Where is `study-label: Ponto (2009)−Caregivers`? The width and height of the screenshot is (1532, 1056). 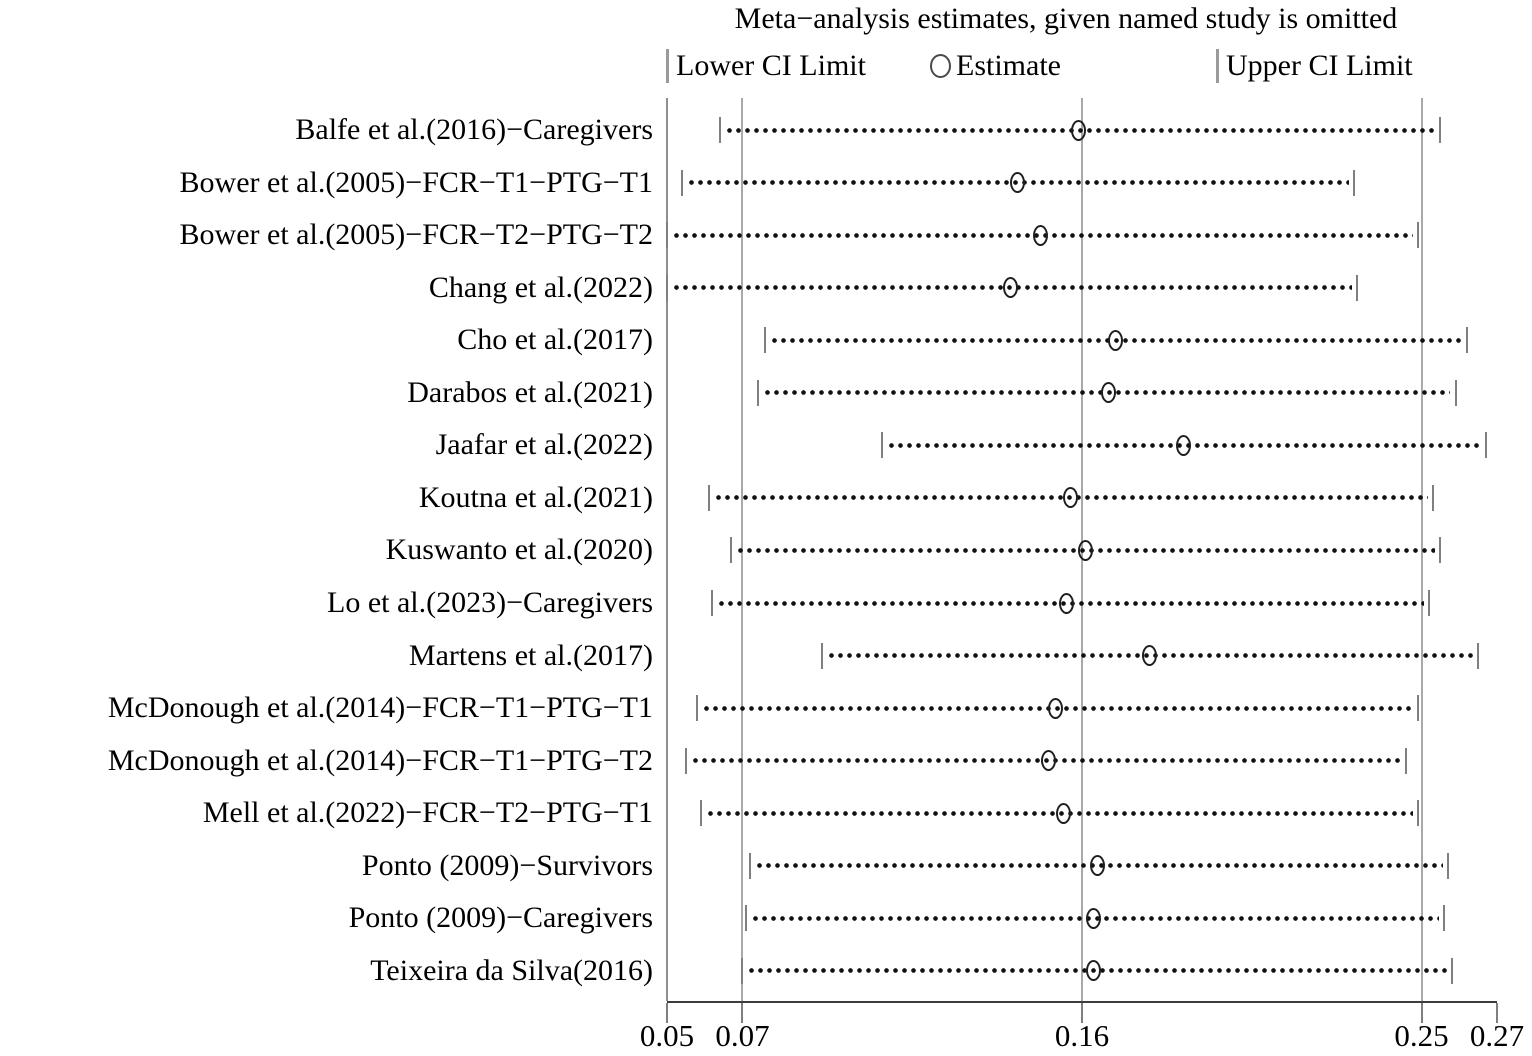
study-label: Ponto (2009)−Caregivers is located at coordinates (500, 918).